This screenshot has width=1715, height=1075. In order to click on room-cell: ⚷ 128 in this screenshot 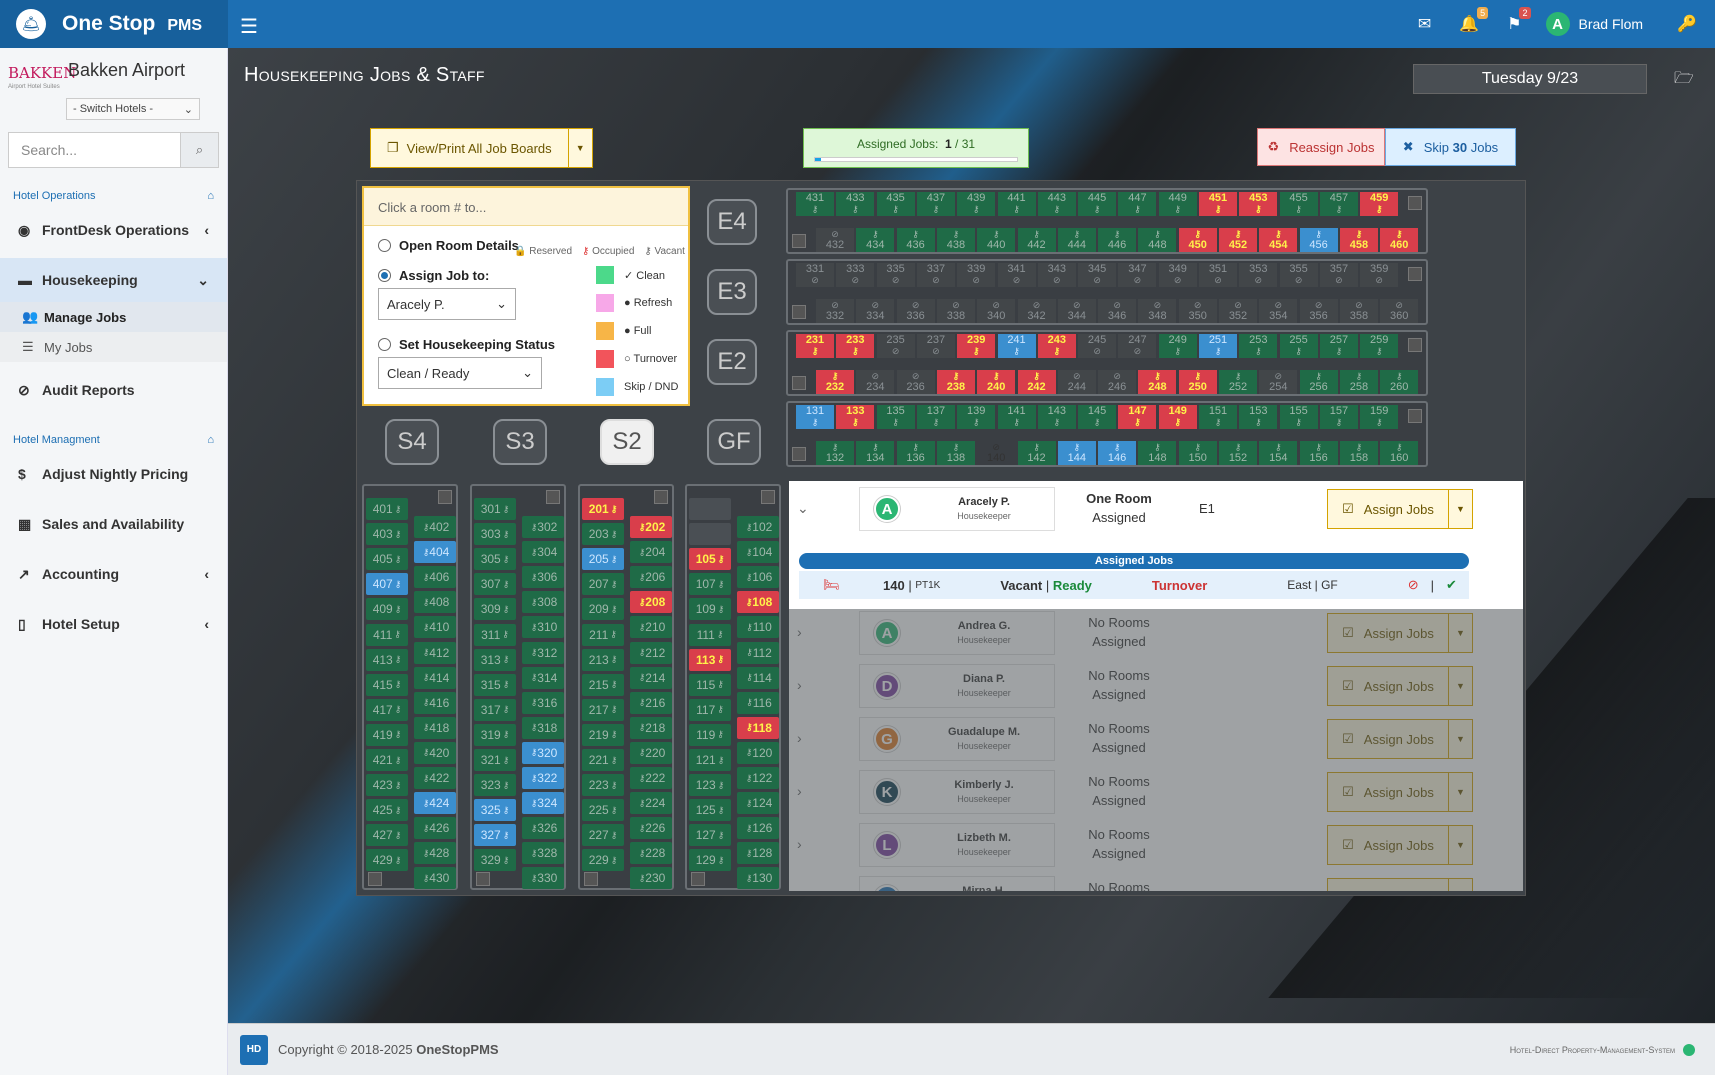, I will do `click(758, 853)`.